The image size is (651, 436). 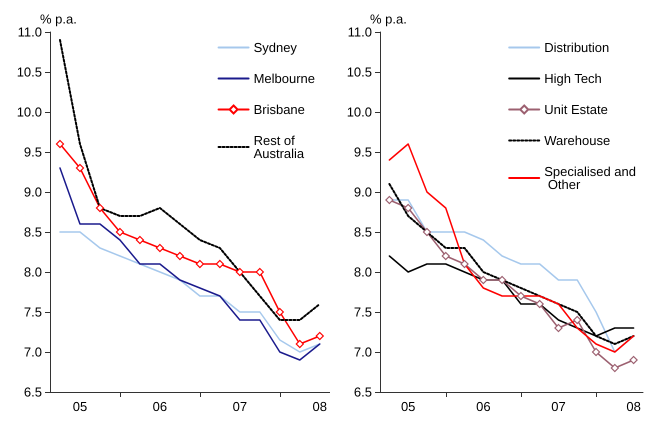 I want to click on legend-label: Brisbane, so click(x=279, y=109).